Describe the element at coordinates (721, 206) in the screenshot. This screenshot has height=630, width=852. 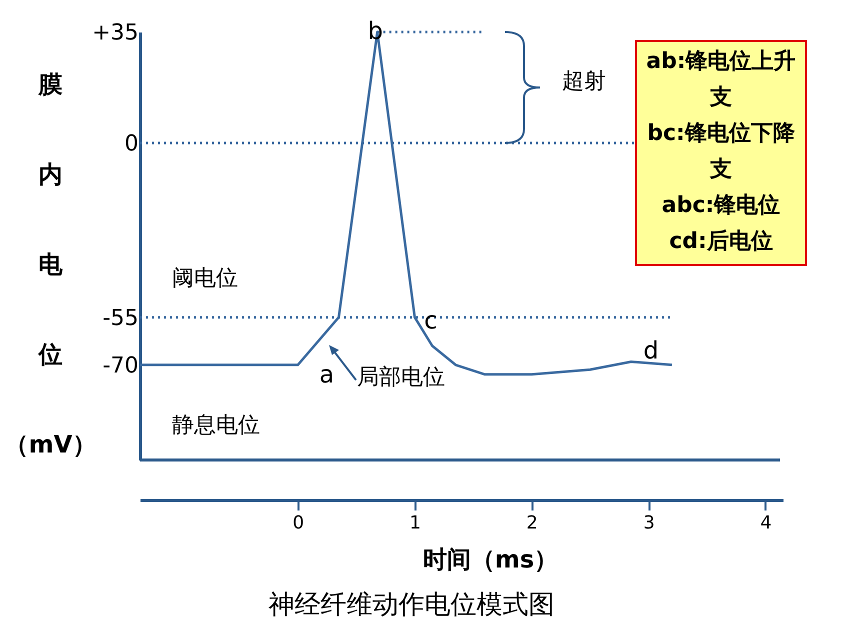
I see `annotation: abc:锋电位` at that location.